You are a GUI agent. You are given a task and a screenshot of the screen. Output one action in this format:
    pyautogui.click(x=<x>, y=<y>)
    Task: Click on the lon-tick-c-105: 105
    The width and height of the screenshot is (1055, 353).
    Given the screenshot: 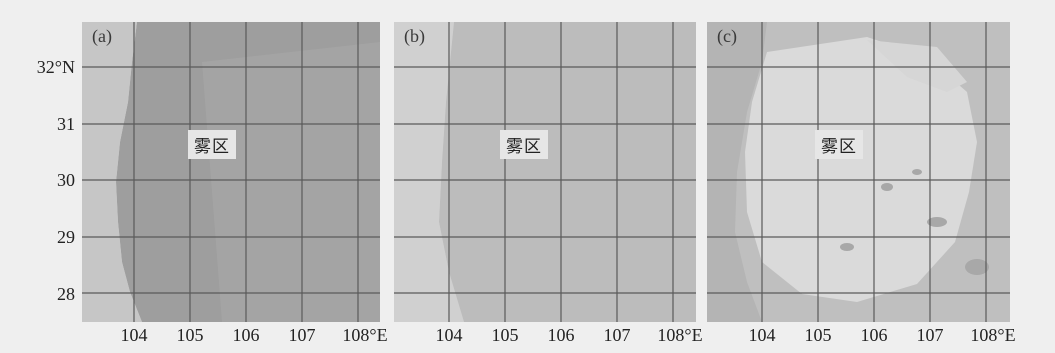 What is the action you would take?
    pyautogui.click(x=818, y=335)
    